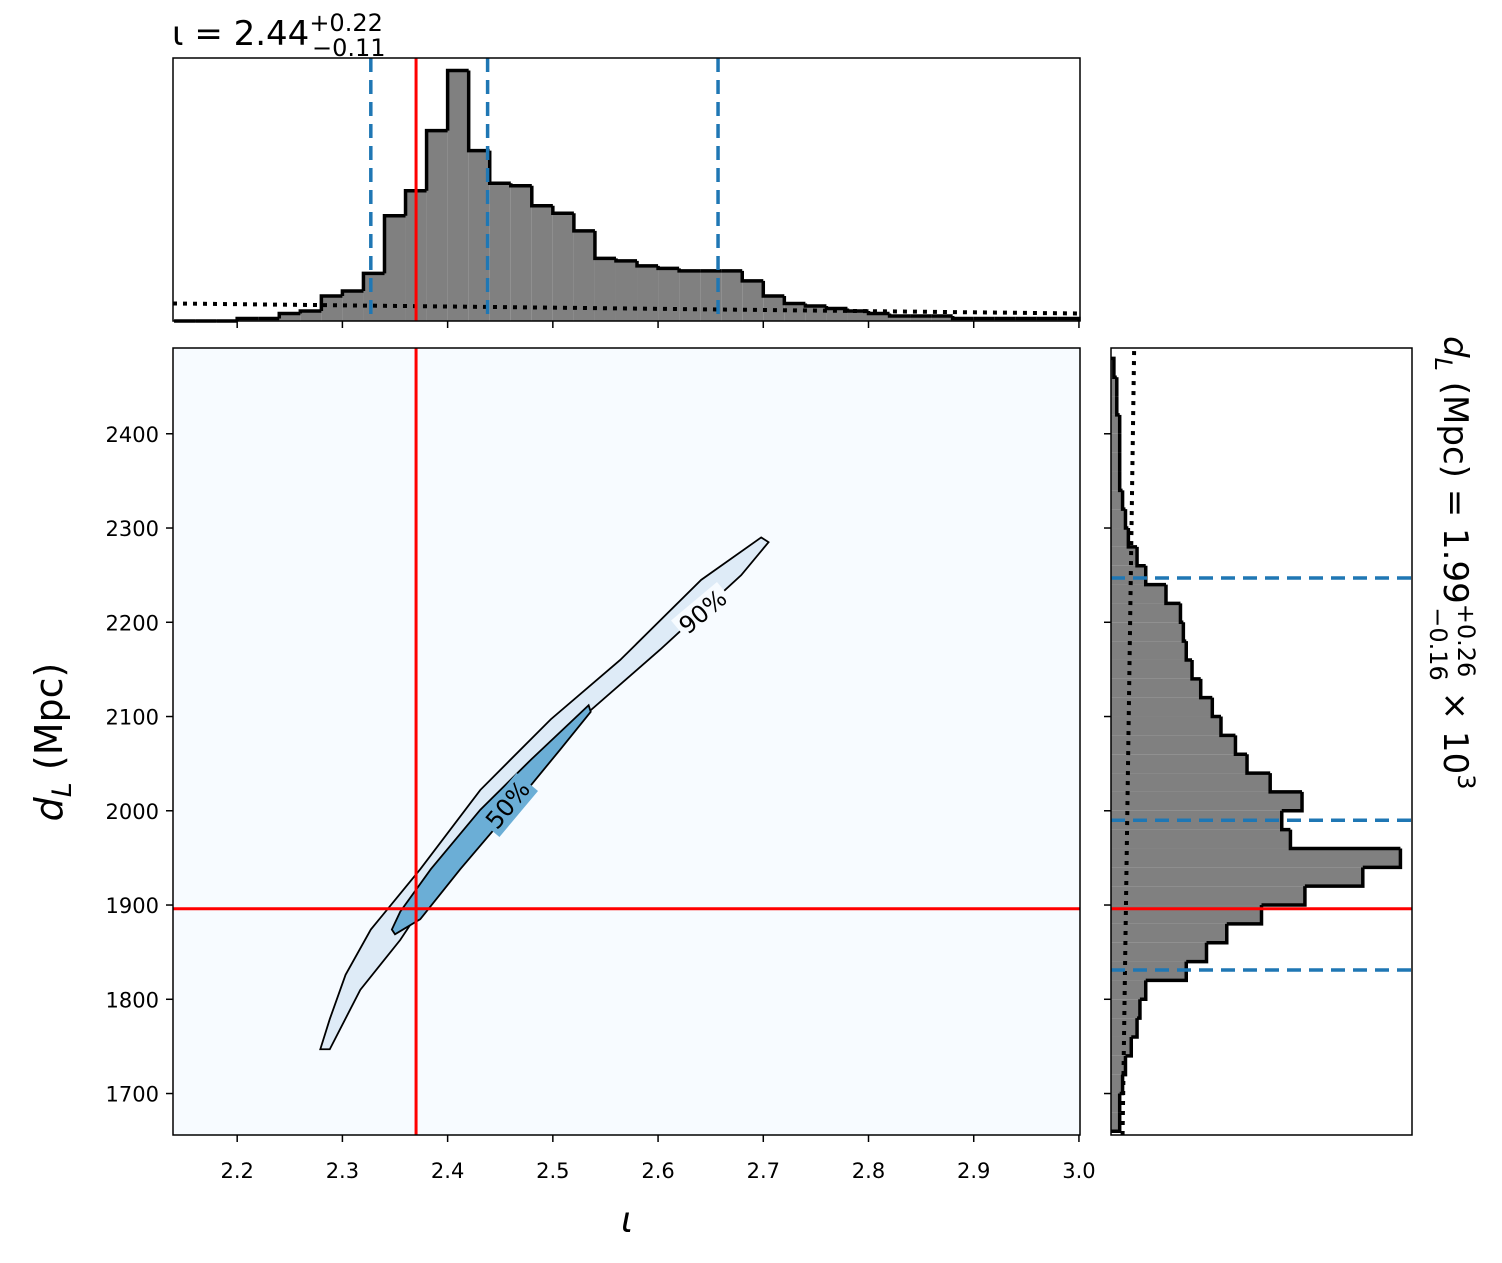 The width and height of the screenshot is (1502, 1263). What do you see at coordinates (1455, 727) in the screenshot?
I see `right-label-times: × 10` at bounding box center [1455, 727].